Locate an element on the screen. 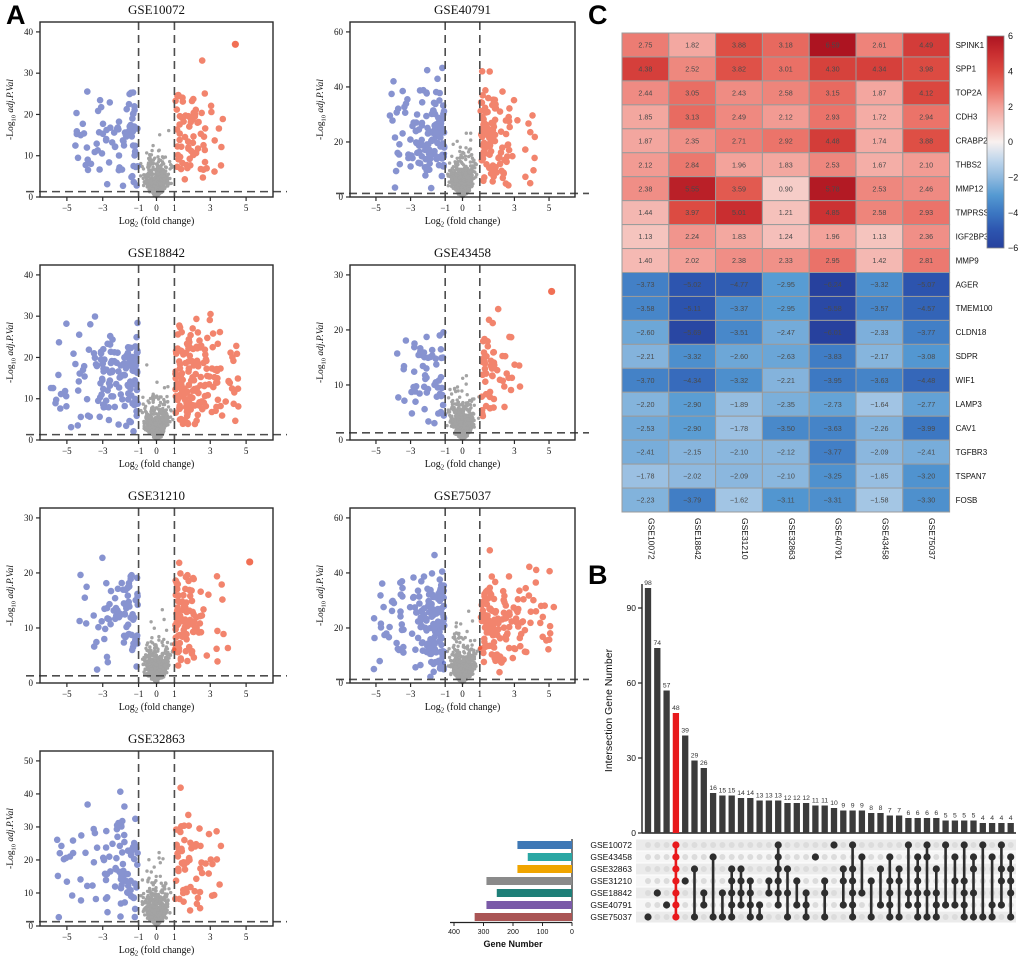 This screenshot has width=1020, height=968. volcano-points-nonsig is located at coordinates (462, 165).